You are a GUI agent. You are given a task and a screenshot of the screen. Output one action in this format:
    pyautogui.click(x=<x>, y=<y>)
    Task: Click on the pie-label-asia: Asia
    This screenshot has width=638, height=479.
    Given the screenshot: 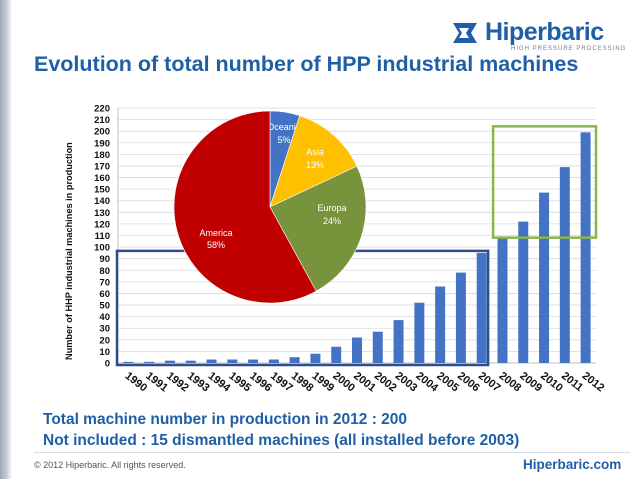 What is the action you would take?
    pyautogui.click(x=315, y=152)
    